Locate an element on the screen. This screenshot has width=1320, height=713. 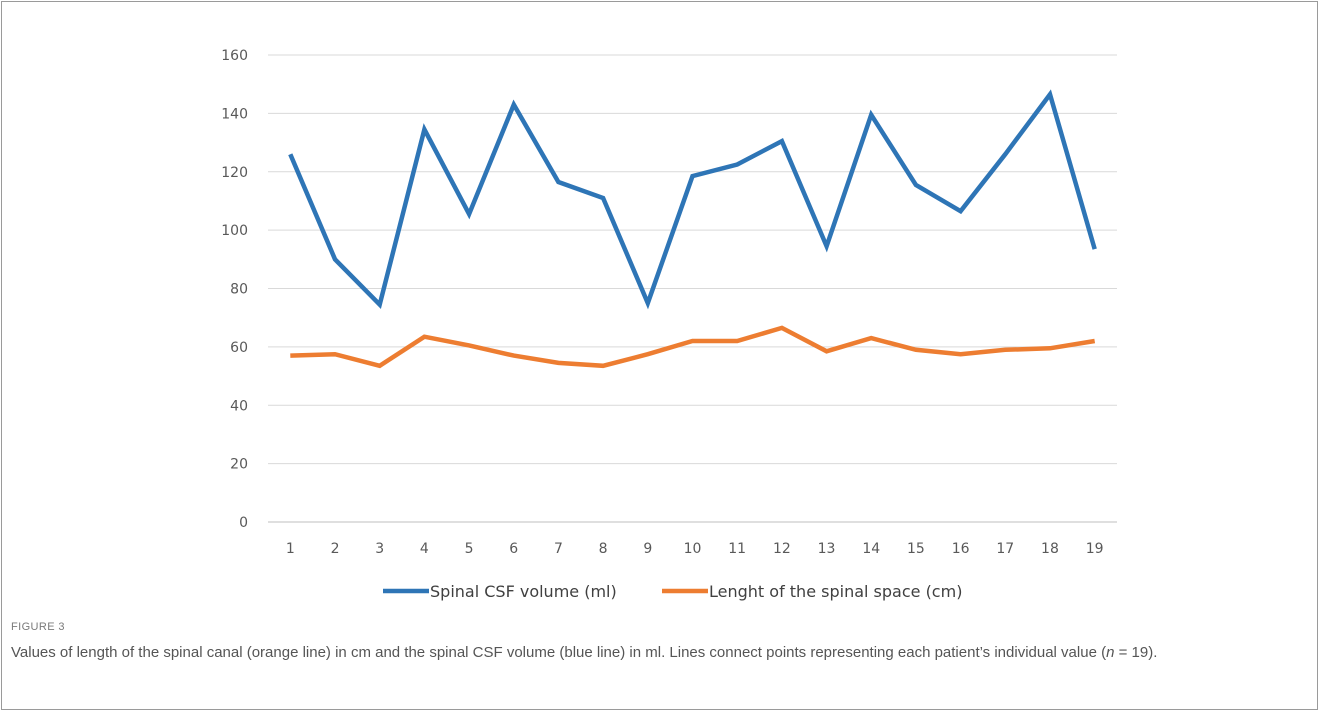
x-tick-label: 17 is located at coordinates (1005, 549).